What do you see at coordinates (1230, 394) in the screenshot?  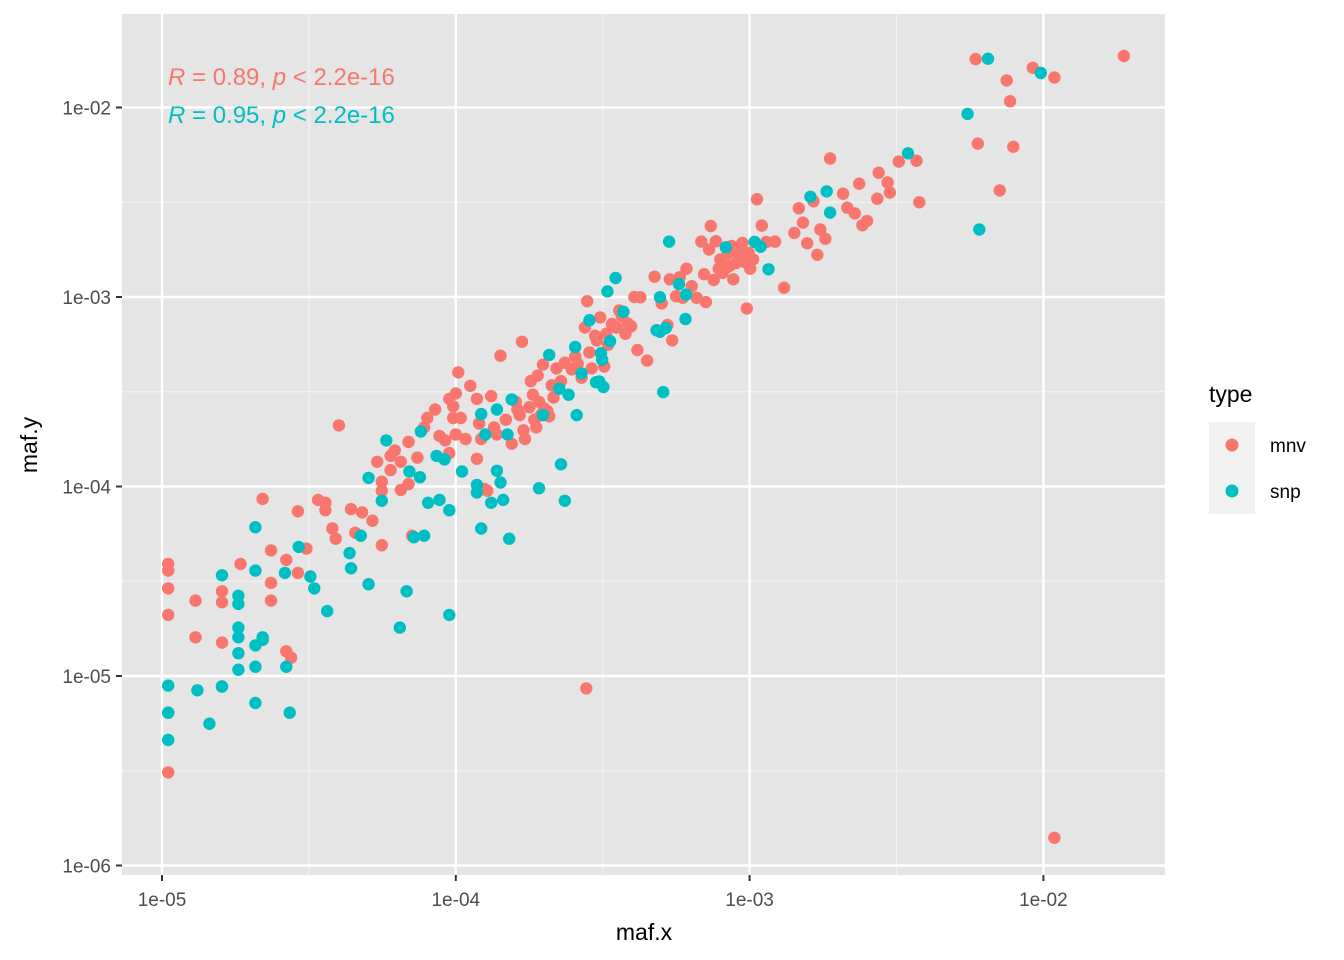 I see `legend-title: type` at bounding box center [1230, 394].